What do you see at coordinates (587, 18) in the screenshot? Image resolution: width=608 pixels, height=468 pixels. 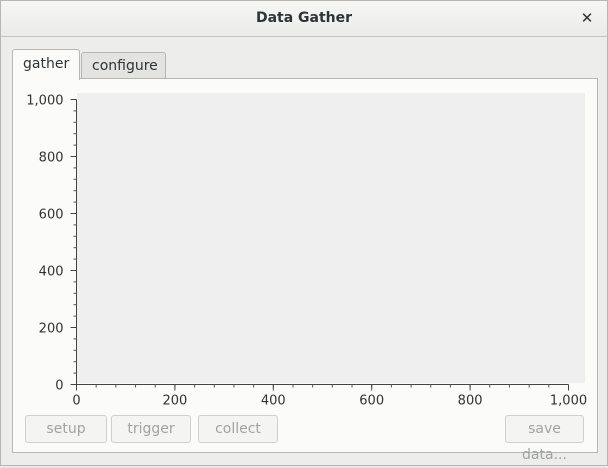 I see `close-icon: ✕` at bounding box center [587, 18].